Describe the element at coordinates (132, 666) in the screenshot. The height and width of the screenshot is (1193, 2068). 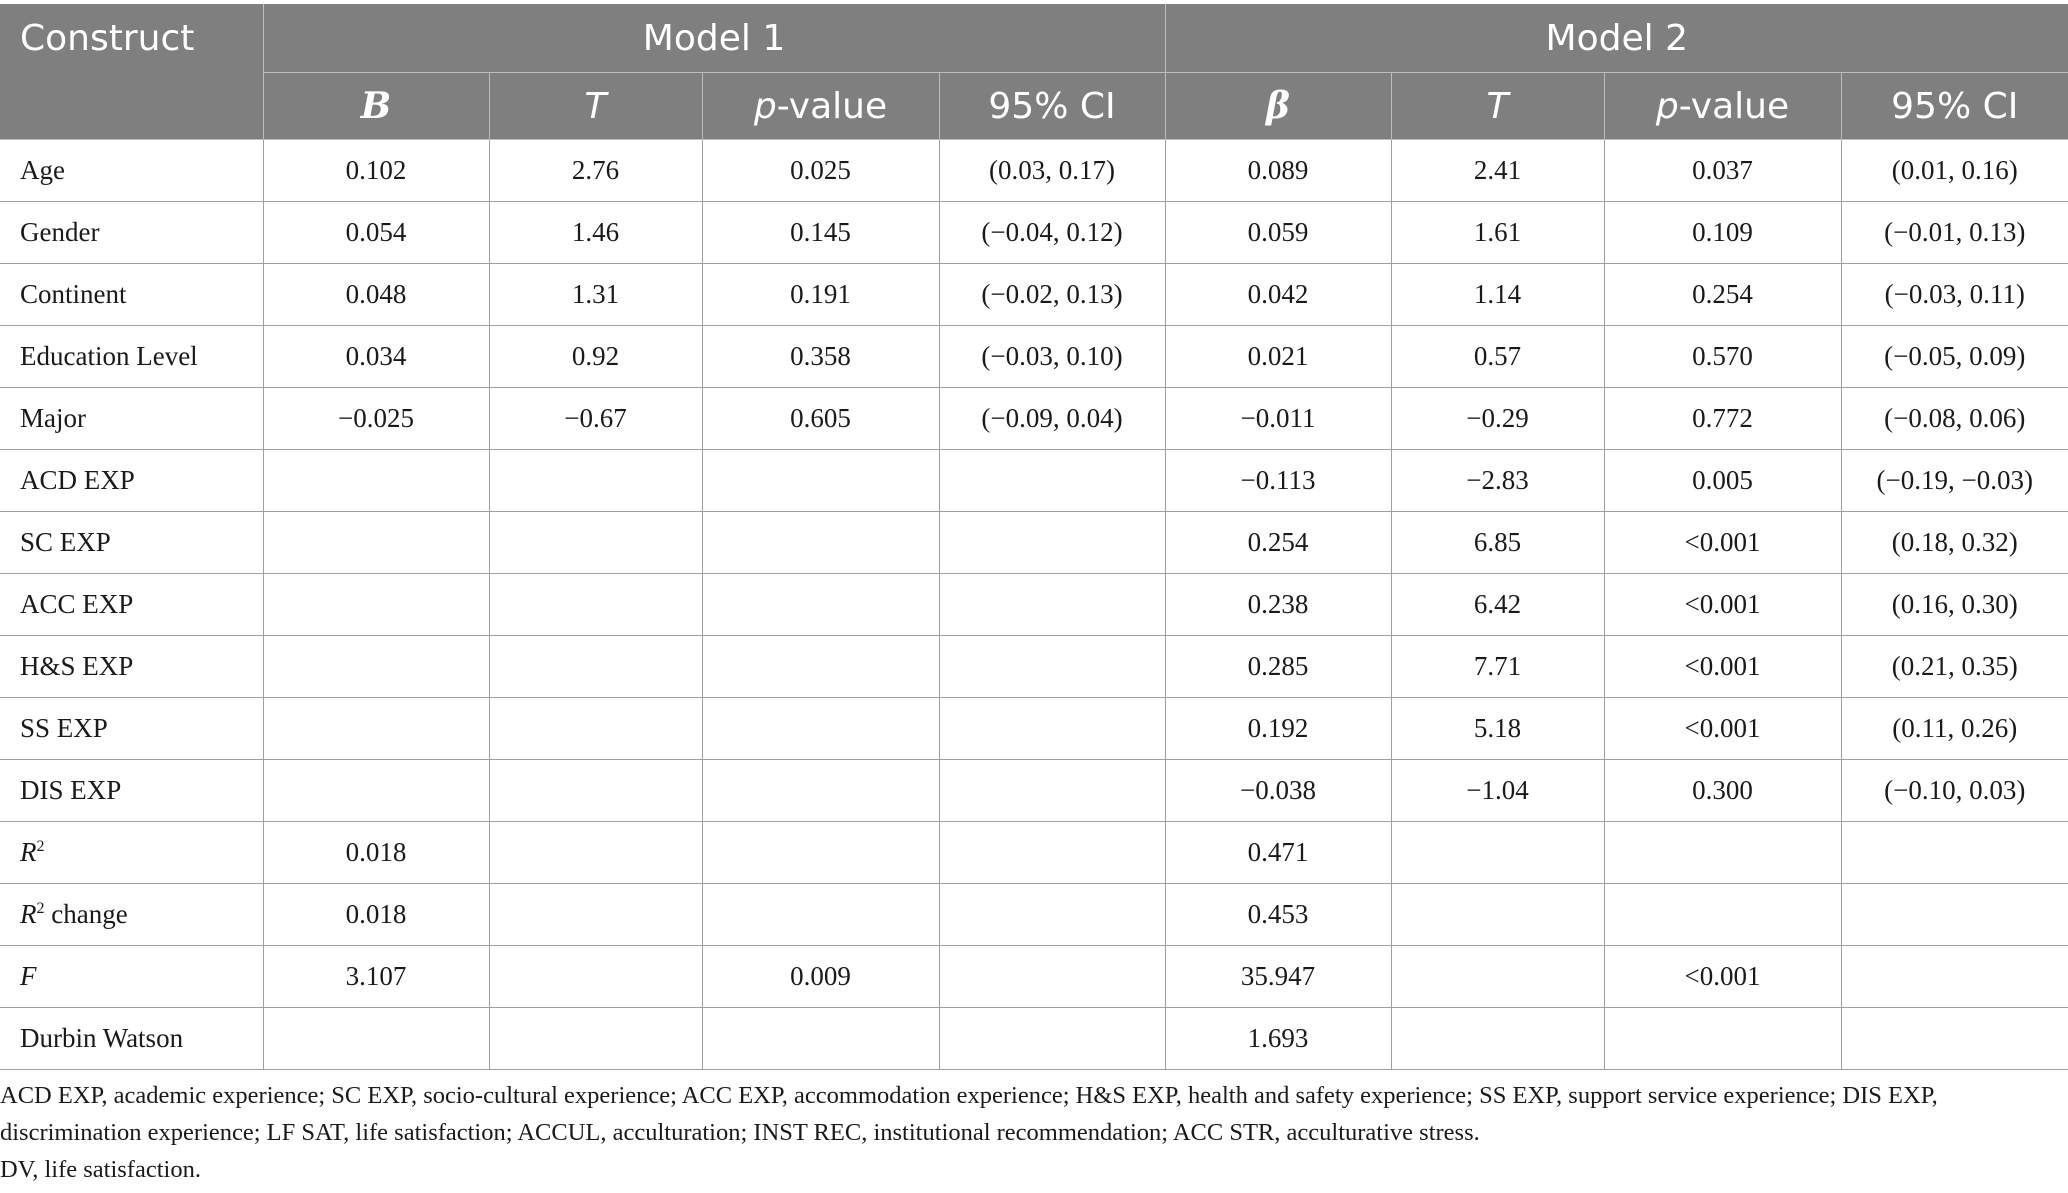
I see `row-label: H&S EXP` at that location.